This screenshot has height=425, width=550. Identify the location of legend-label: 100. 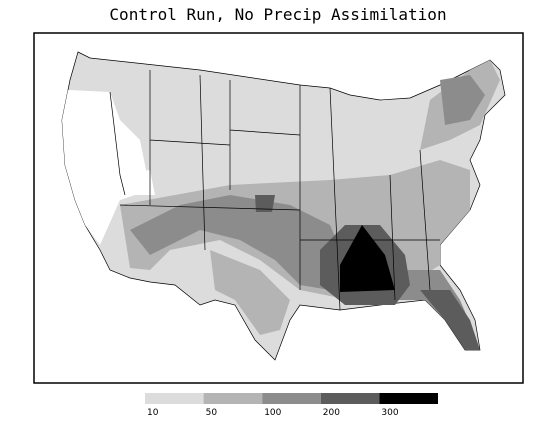
(272, 413).